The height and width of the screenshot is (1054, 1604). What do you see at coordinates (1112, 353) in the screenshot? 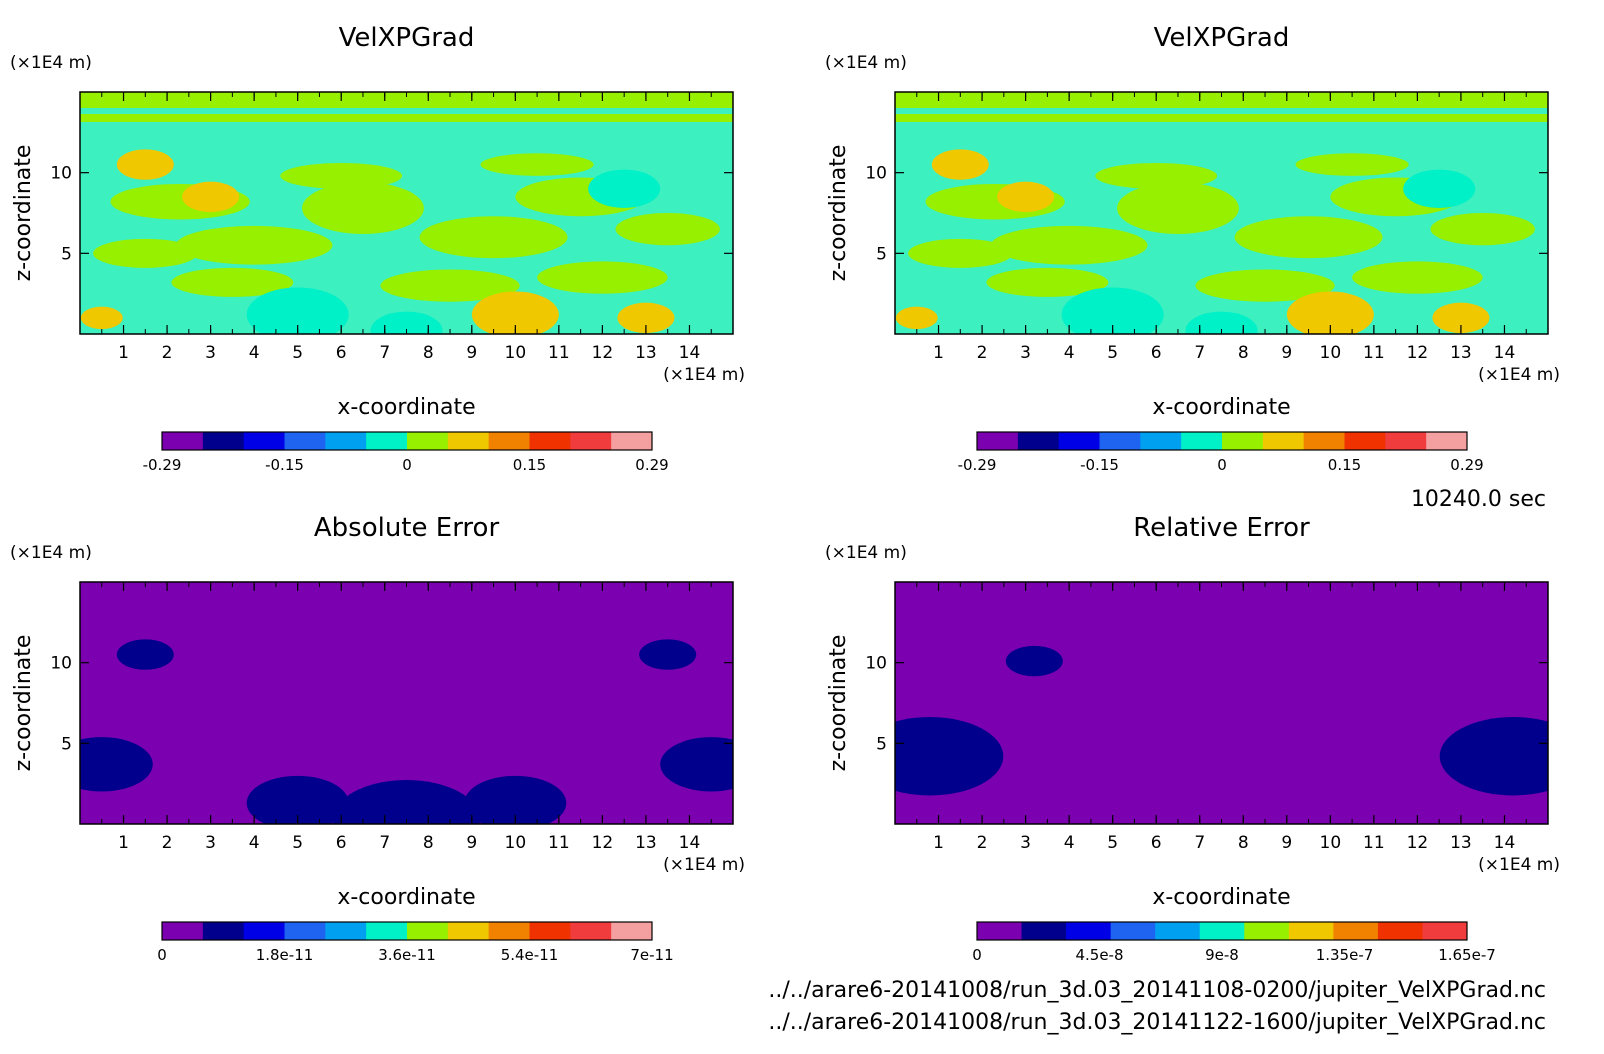
I see `x-tick-label: 5` at bounding box center [1112, 353].